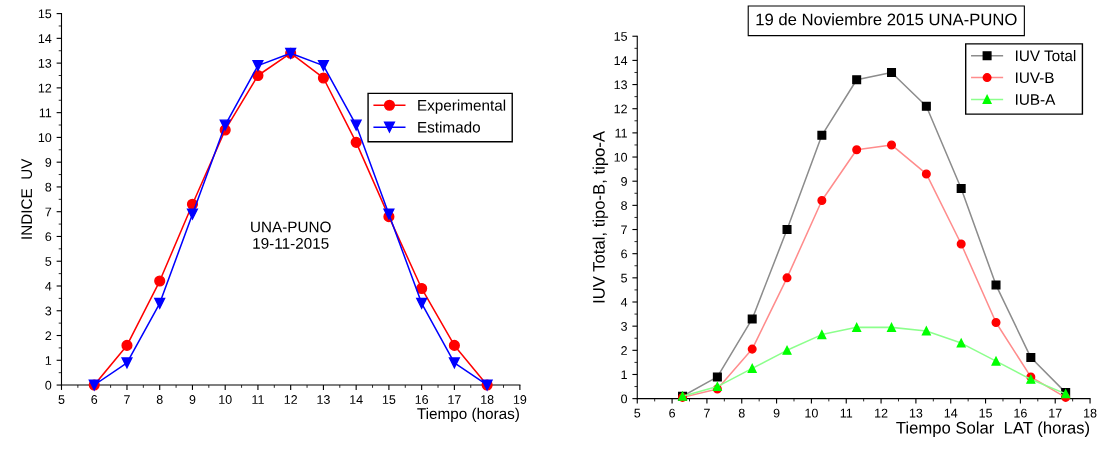  Describe the element at coordinates (1036, 99) in the screenshot. I see `legend-label: IUB-A` at that location.